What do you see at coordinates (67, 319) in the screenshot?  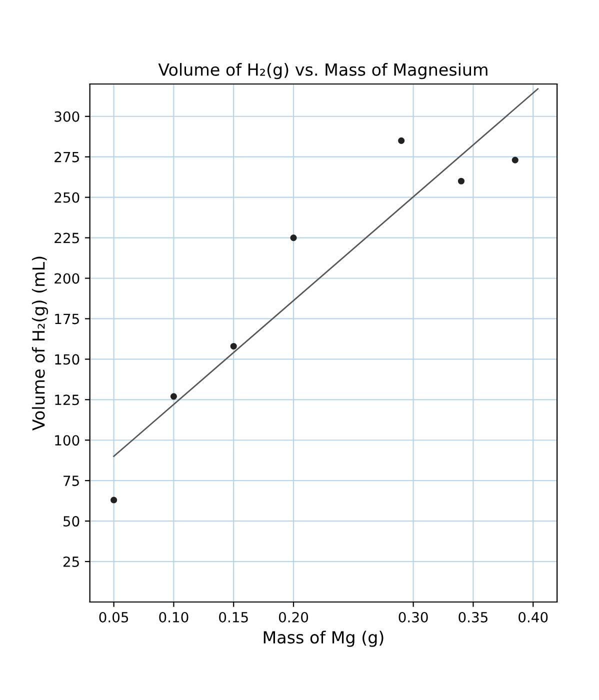 I see `y-tick-label: 175` at bounding box center [67, 319].